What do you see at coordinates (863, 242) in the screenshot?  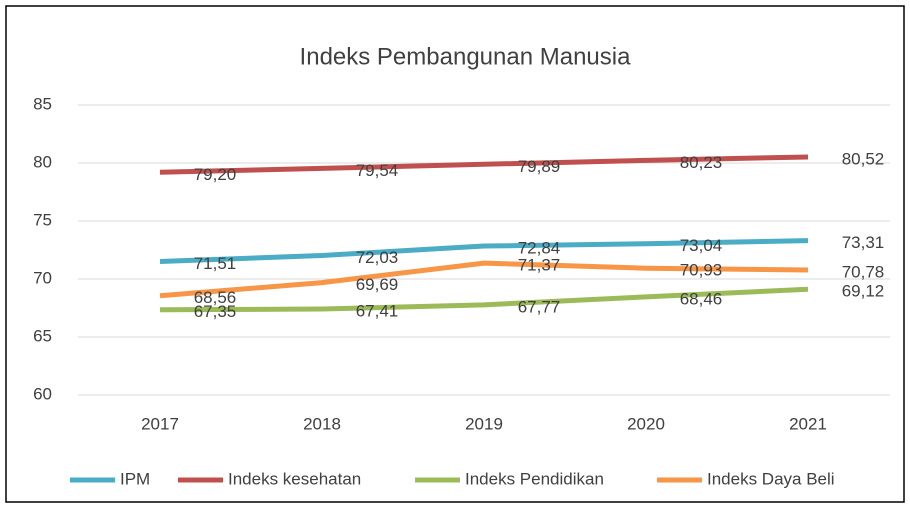 I see `data-label: 73,31` at bounding box center [863, 242].